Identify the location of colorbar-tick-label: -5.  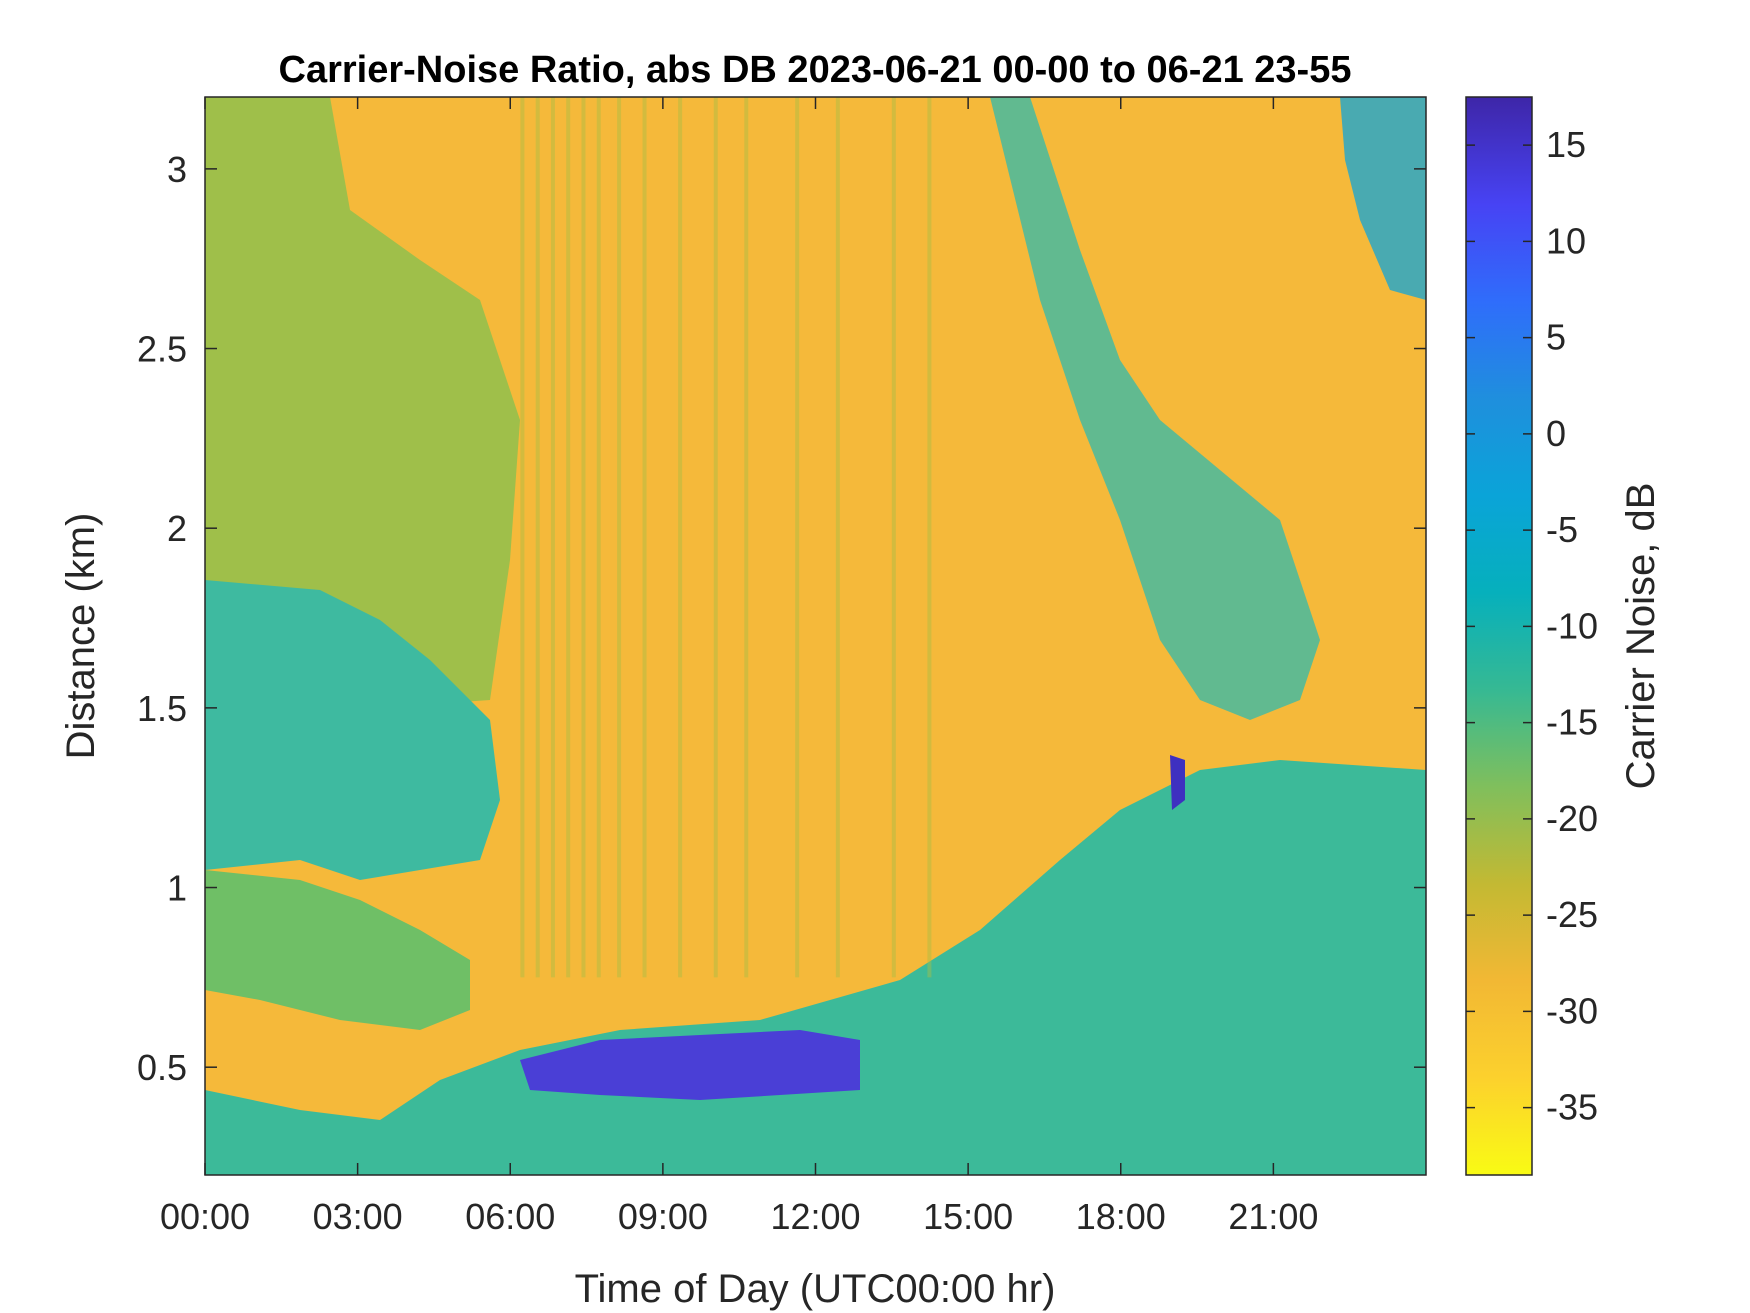
(1562, 529).